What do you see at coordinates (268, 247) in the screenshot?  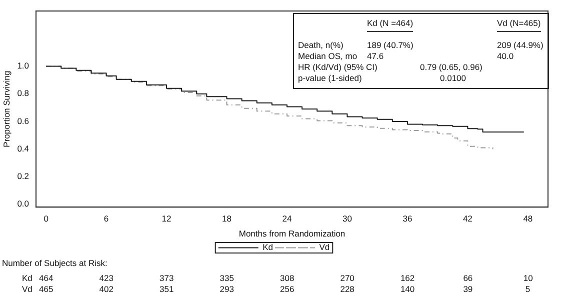 I see `legend-label: Kd` at bounding box center [268, 247].